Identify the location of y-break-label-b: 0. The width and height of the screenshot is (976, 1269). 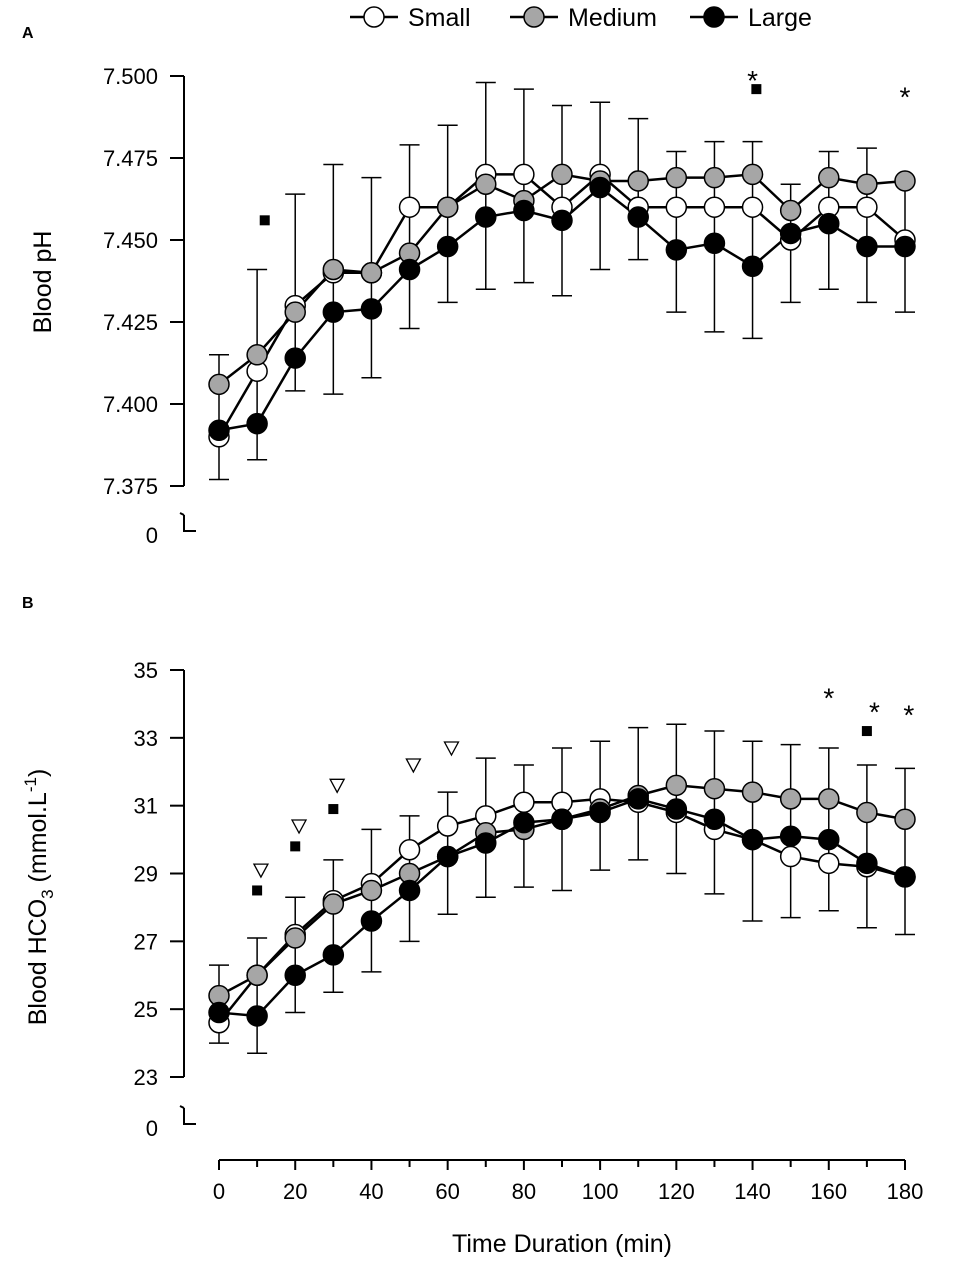
(152, 1128).